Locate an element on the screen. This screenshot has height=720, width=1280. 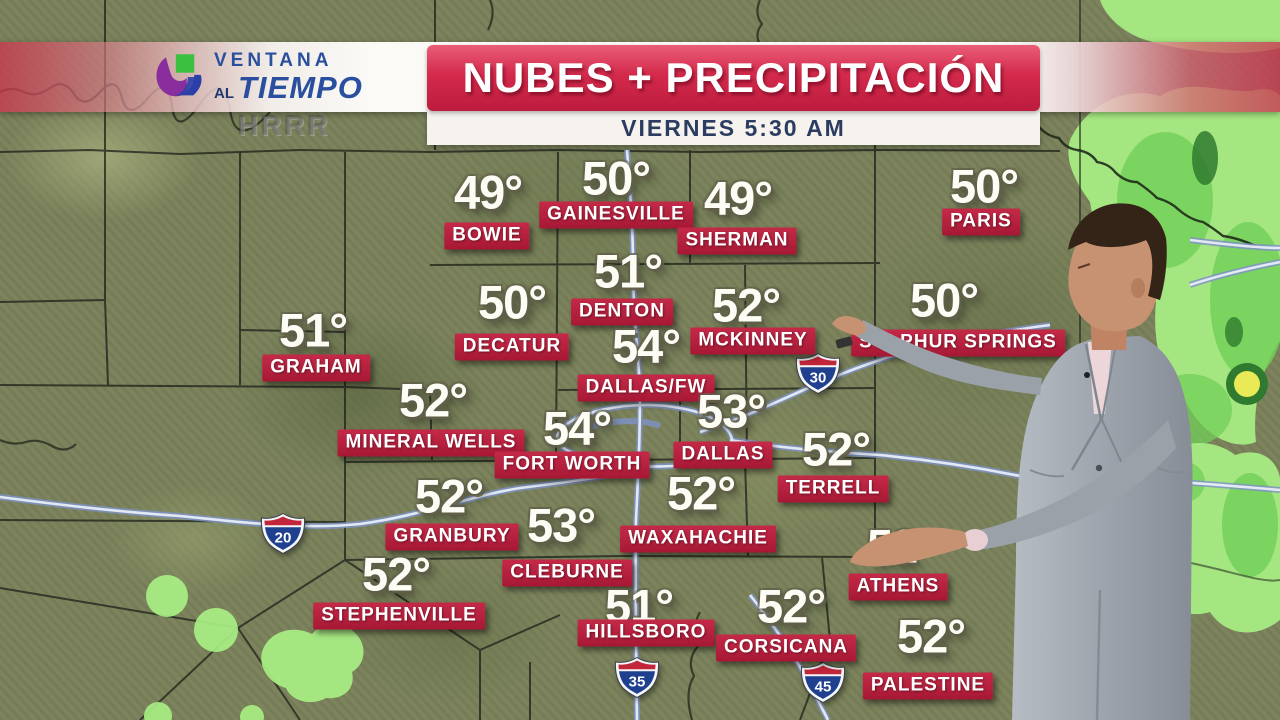
interstate-shield-icon: 35 is located at coordinates (637, 680).